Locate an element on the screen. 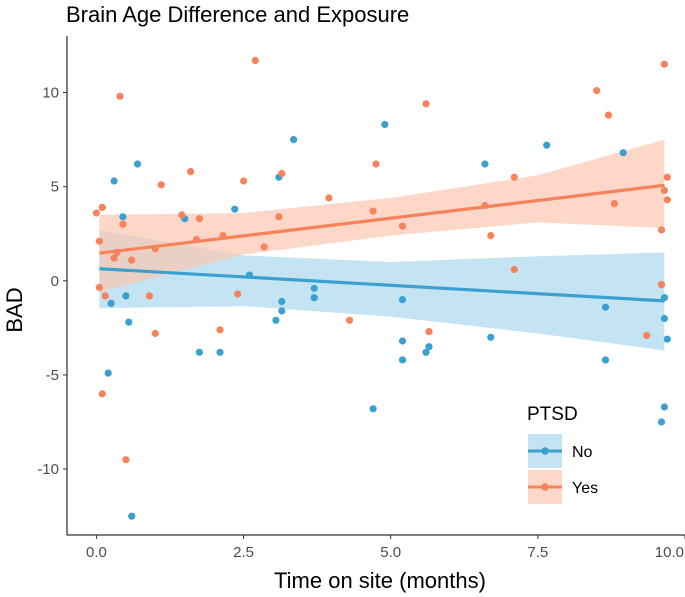 This screenshot has height=597, width=685. legend-point-no is located at coordinates (545, 451).